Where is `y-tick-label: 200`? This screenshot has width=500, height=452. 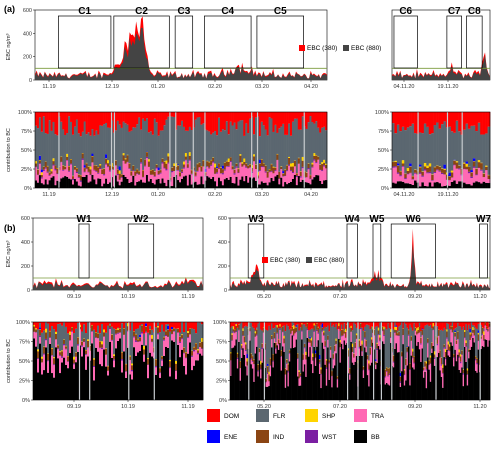 y-tick-label: 200 is located at coordinates (27, 58).